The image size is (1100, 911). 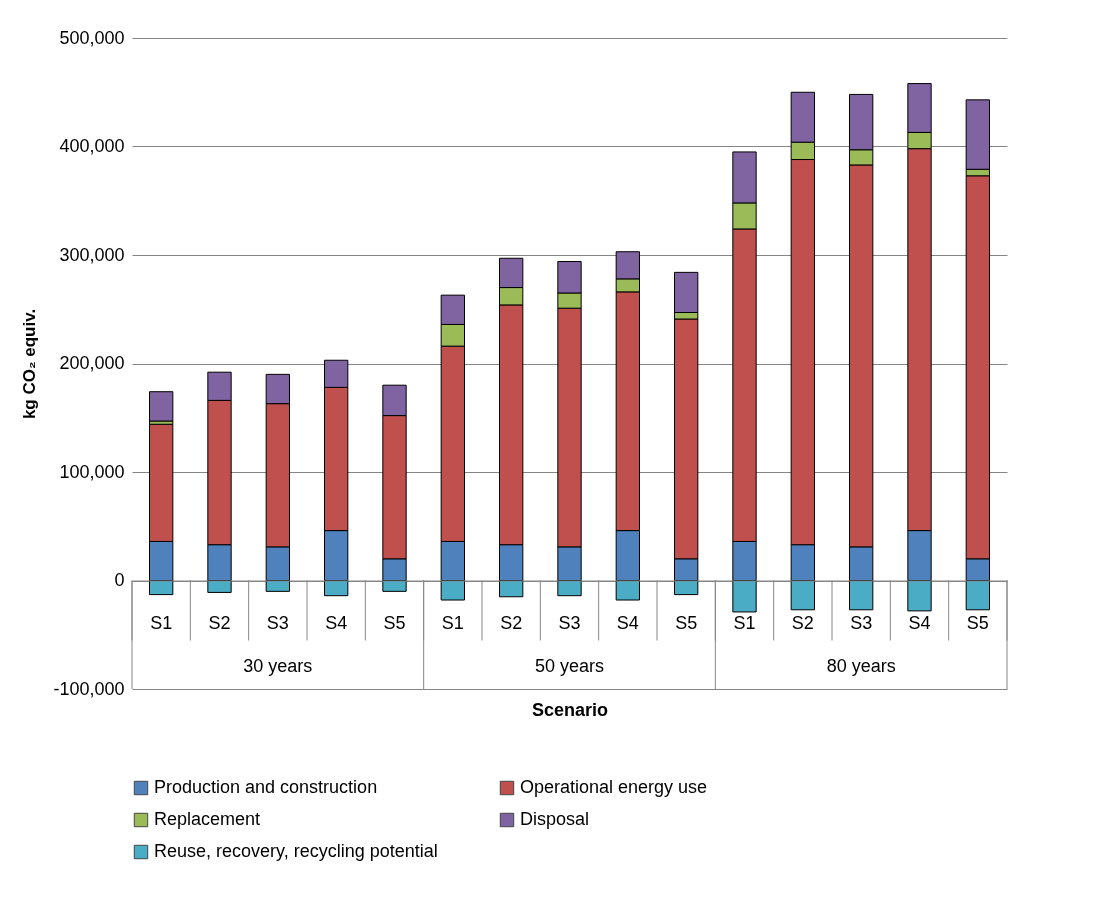 I want to click on annotation: 50 years, so click(x=569, y=665).